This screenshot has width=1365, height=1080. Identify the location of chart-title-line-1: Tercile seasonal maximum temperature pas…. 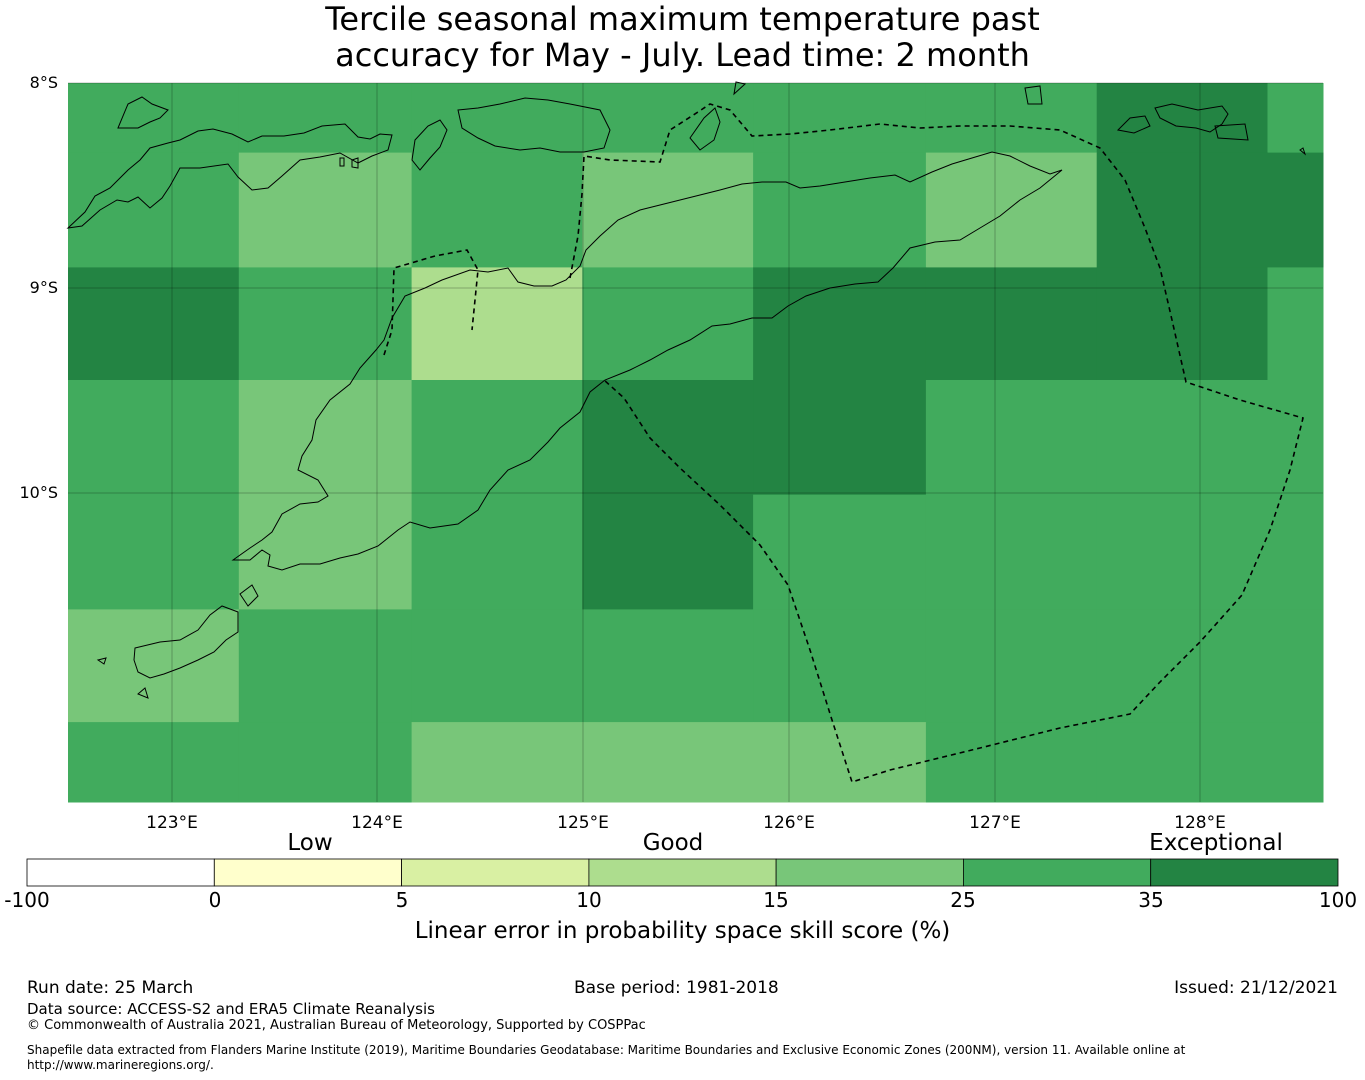
(682, 19).